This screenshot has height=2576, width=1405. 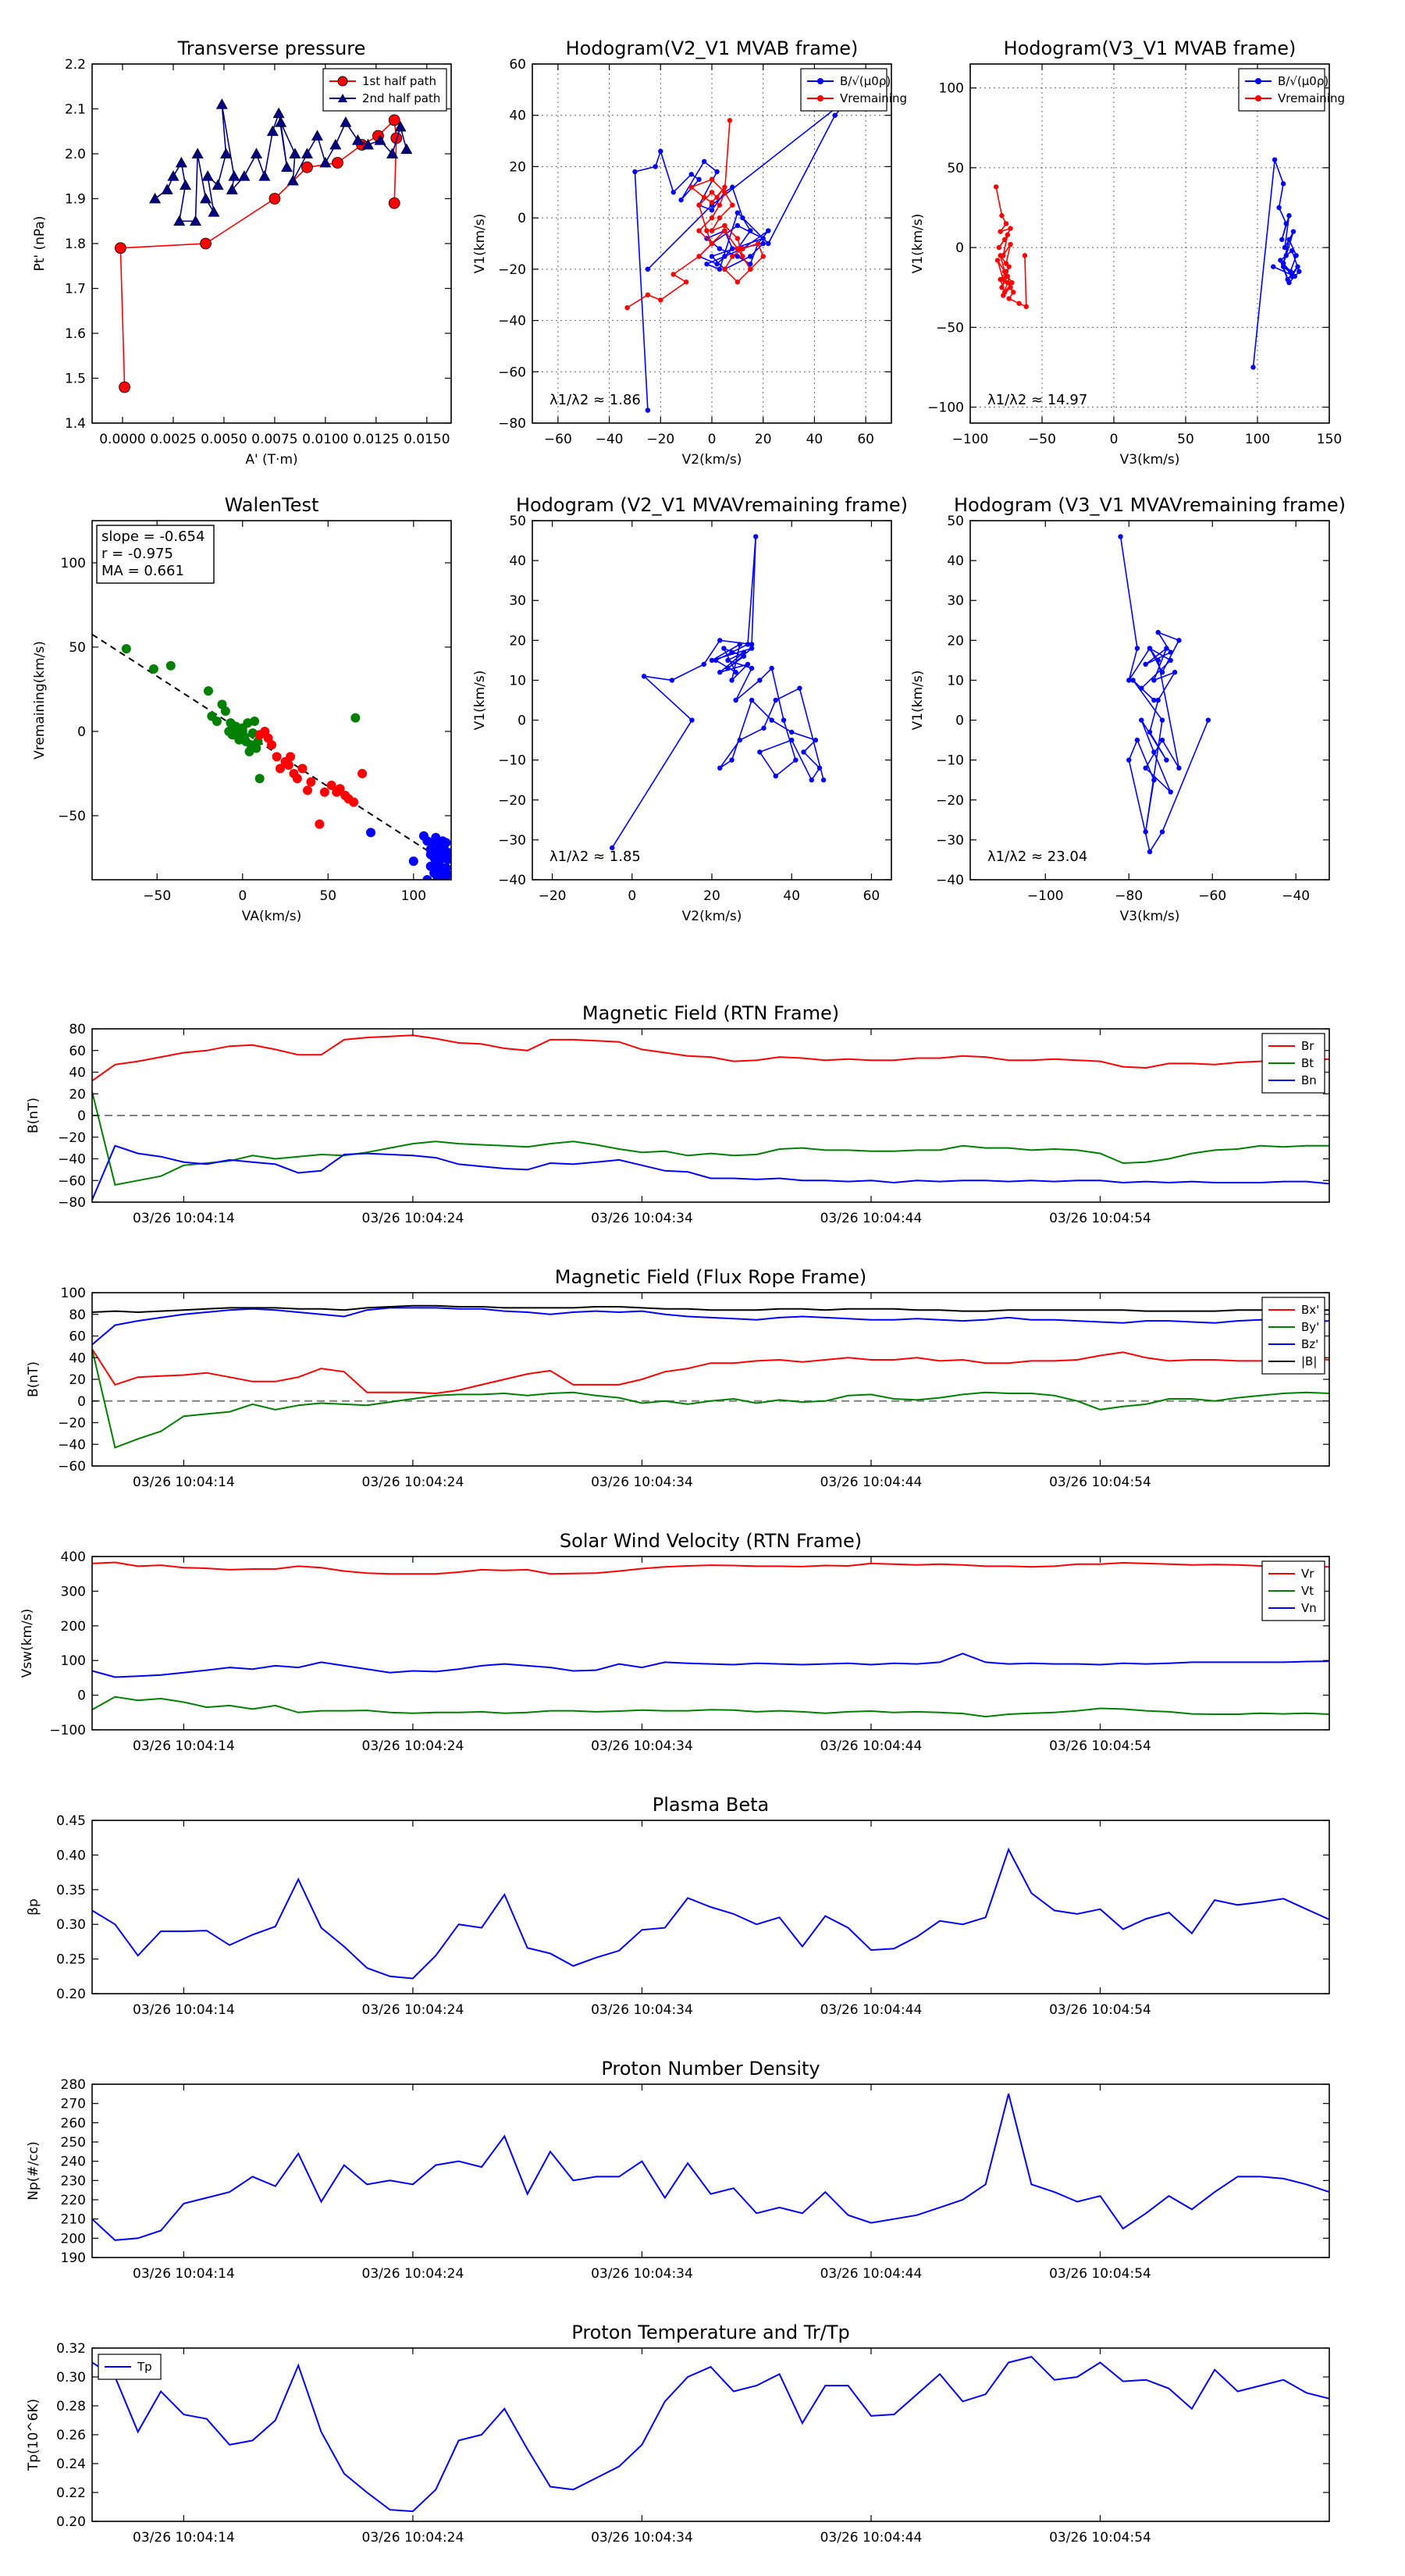 What do you see at coordinates (480, 244) in the screenshot?
I see `y-axis-label: V1(km/s)` at bounding box center [480, 244].